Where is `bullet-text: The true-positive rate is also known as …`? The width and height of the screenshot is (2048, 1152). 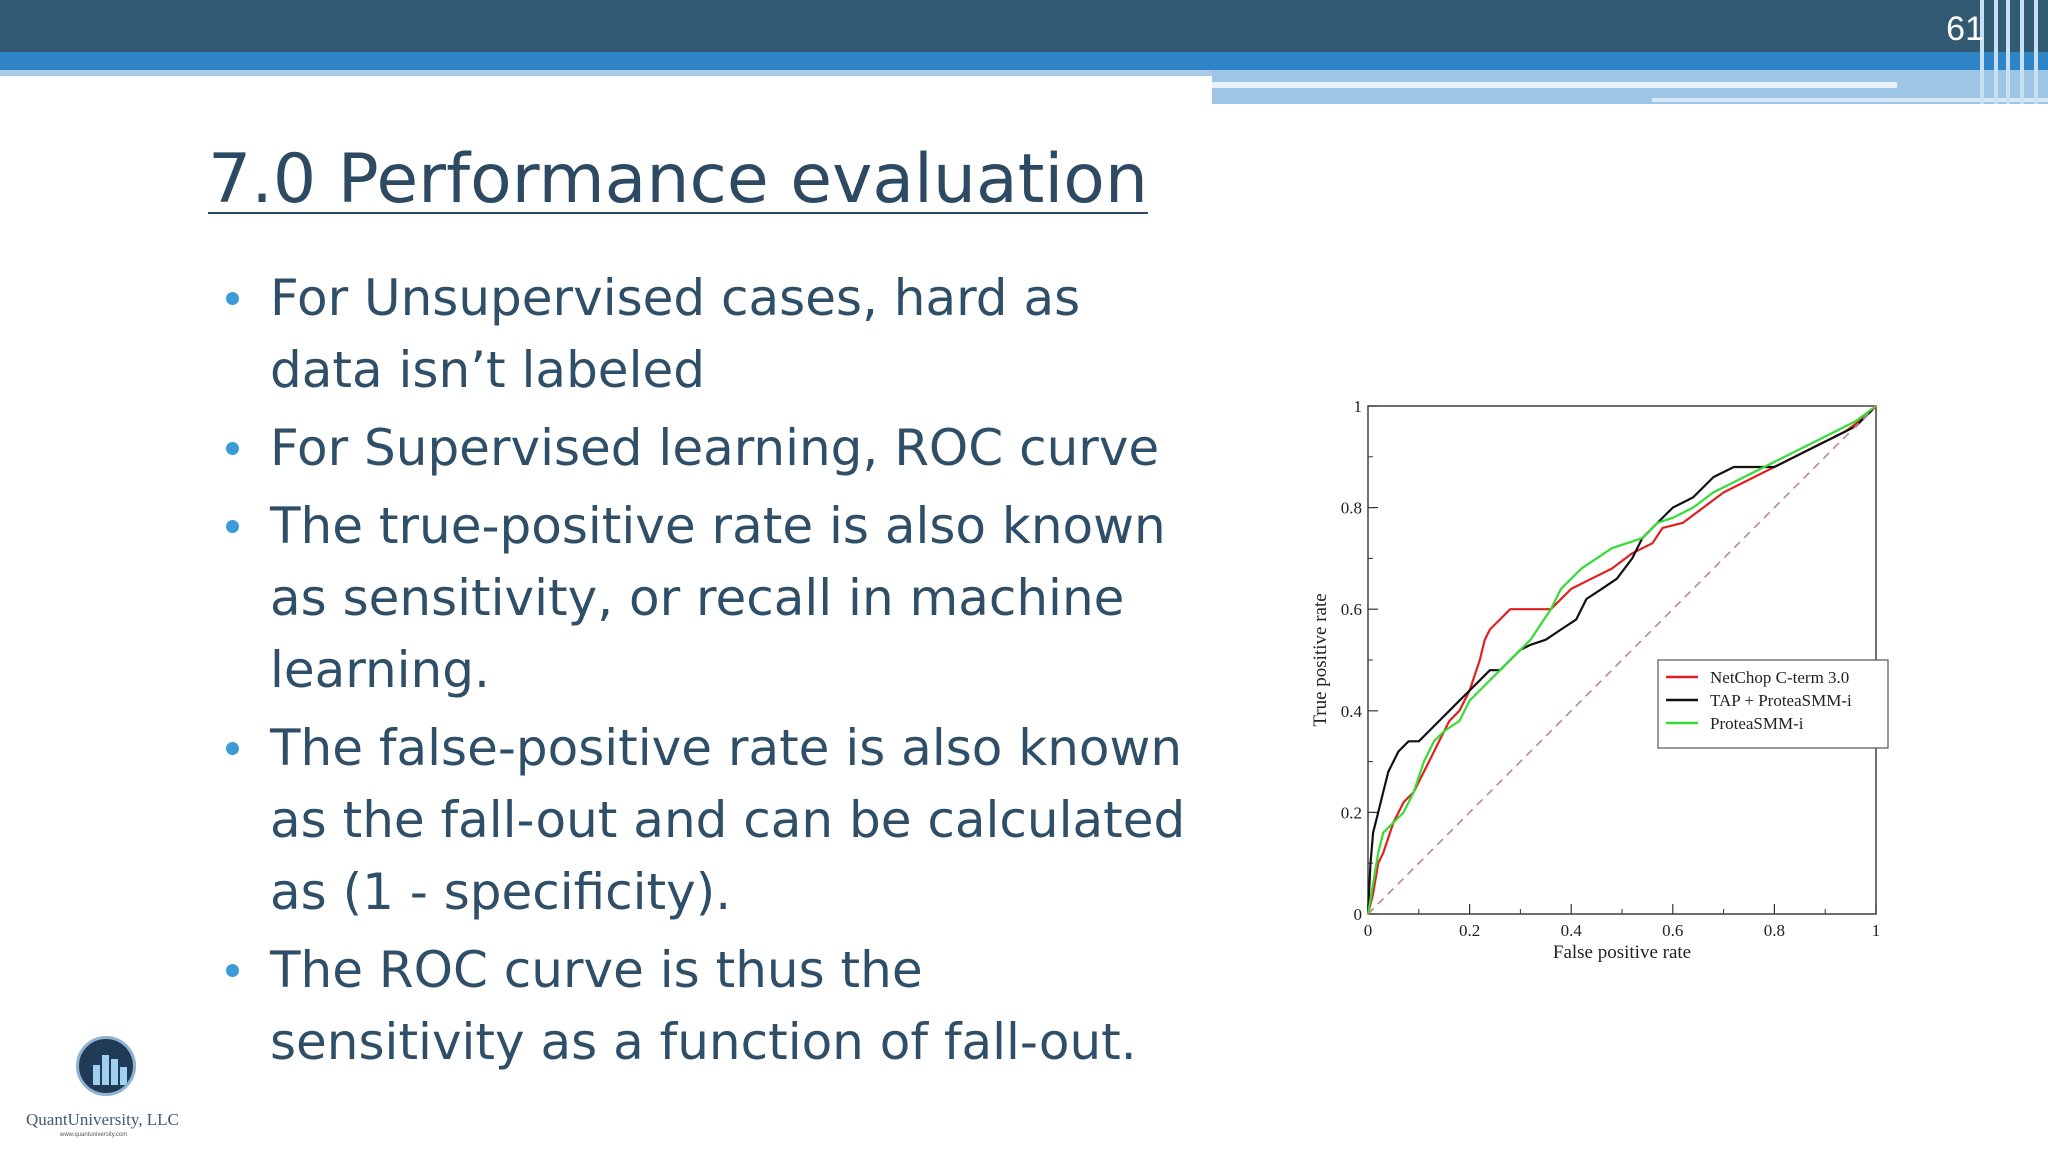
bullet-text: The true-positive rate is also known as … is located at coordinates (718, 598).